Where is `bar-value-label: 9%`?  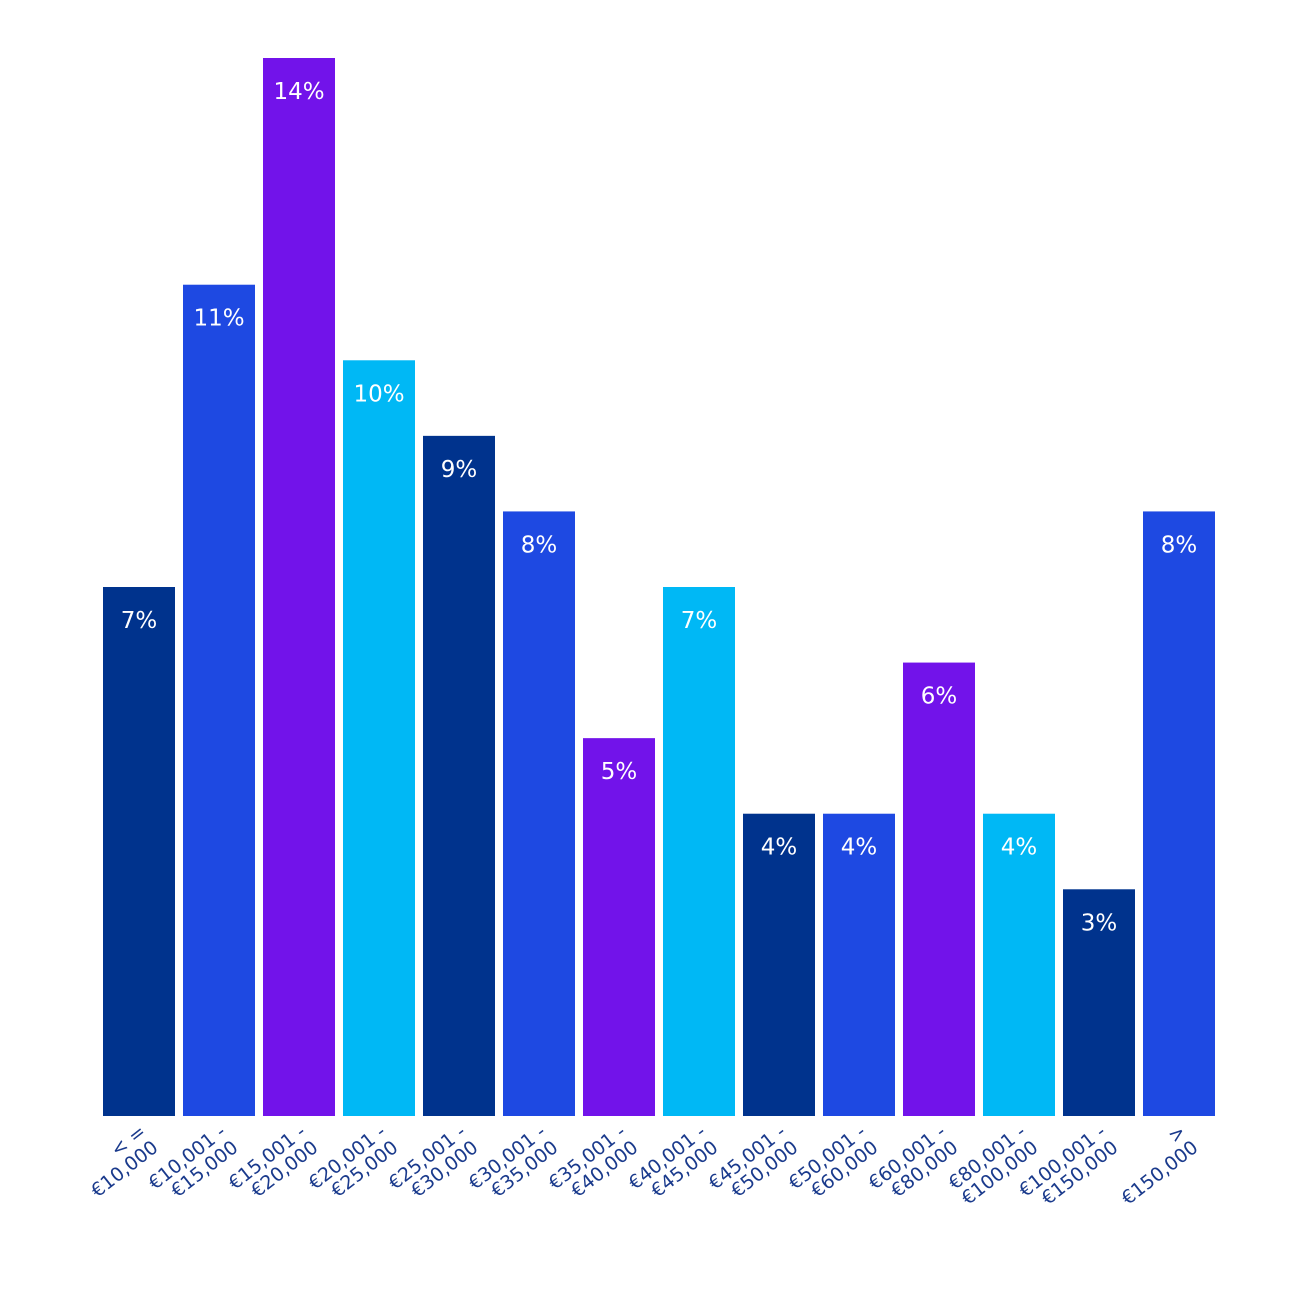 bar-value-label: 9% is located at coordinates (459, 470).